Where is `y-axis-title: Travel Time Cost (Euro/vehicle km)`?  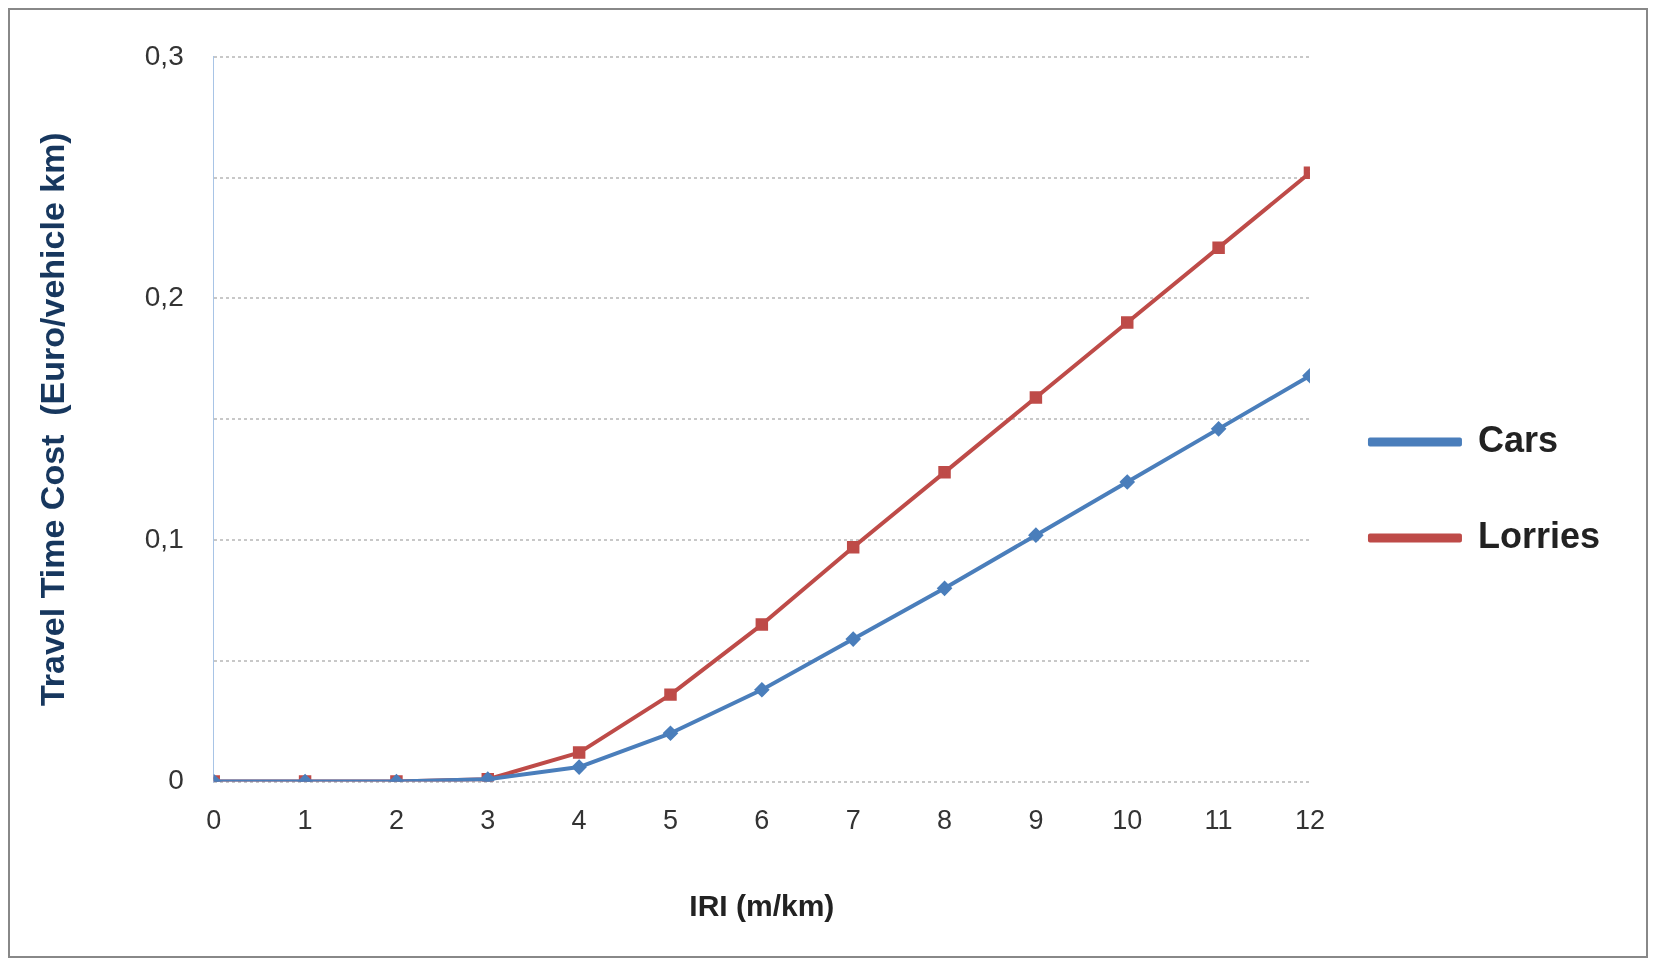 y-axis-title: Travel Time Cost (Euro/vehicle km) is located at coordinates (51, 419).